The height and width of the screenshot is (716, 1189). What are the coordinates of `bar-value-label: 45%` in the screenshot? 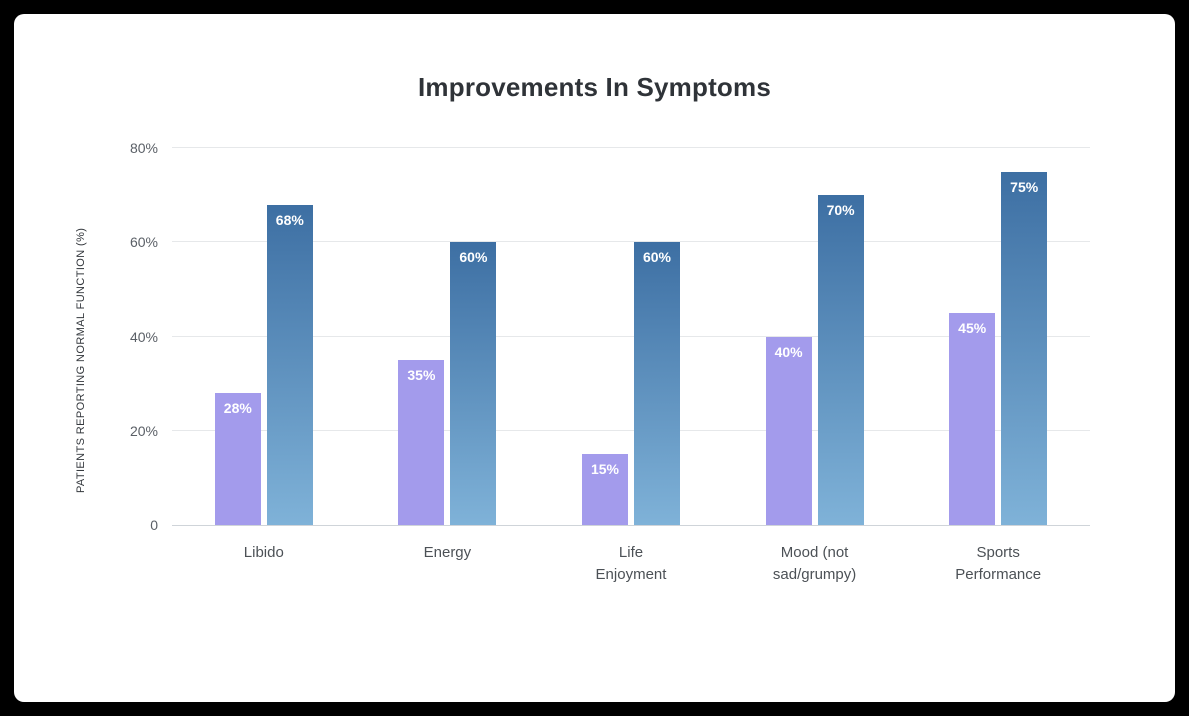 It's located at (972, 327).